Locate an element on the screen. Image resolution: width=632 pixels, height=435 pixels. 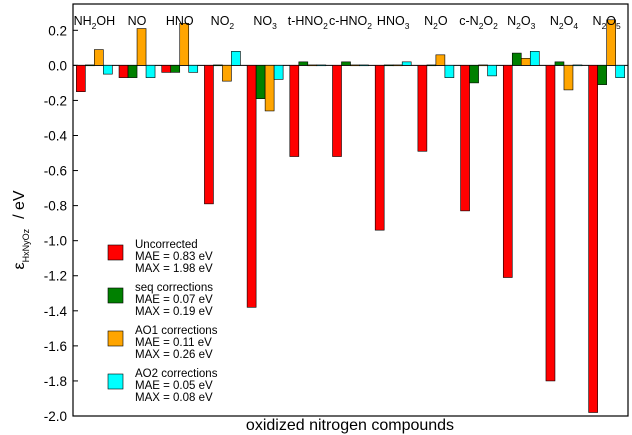
y-tick-label: -1.4 is located at coordinates (56, 311).